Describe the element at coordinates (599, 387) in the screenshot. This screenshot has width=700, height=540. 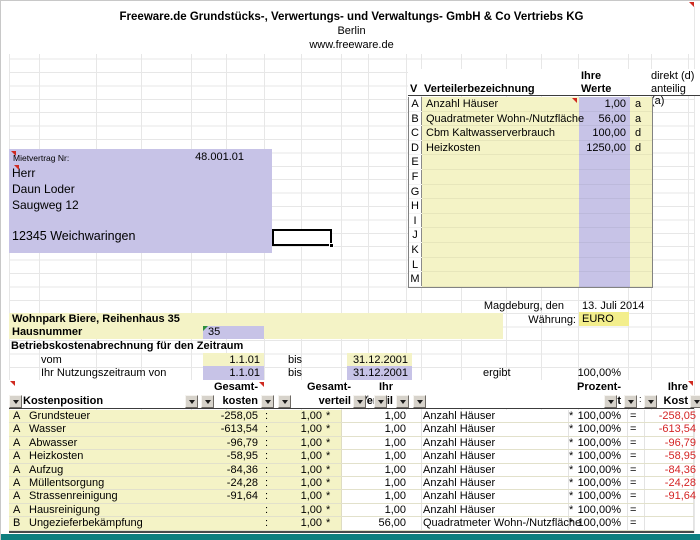
I see `col-header-pct-1: Prozent-` at that location.